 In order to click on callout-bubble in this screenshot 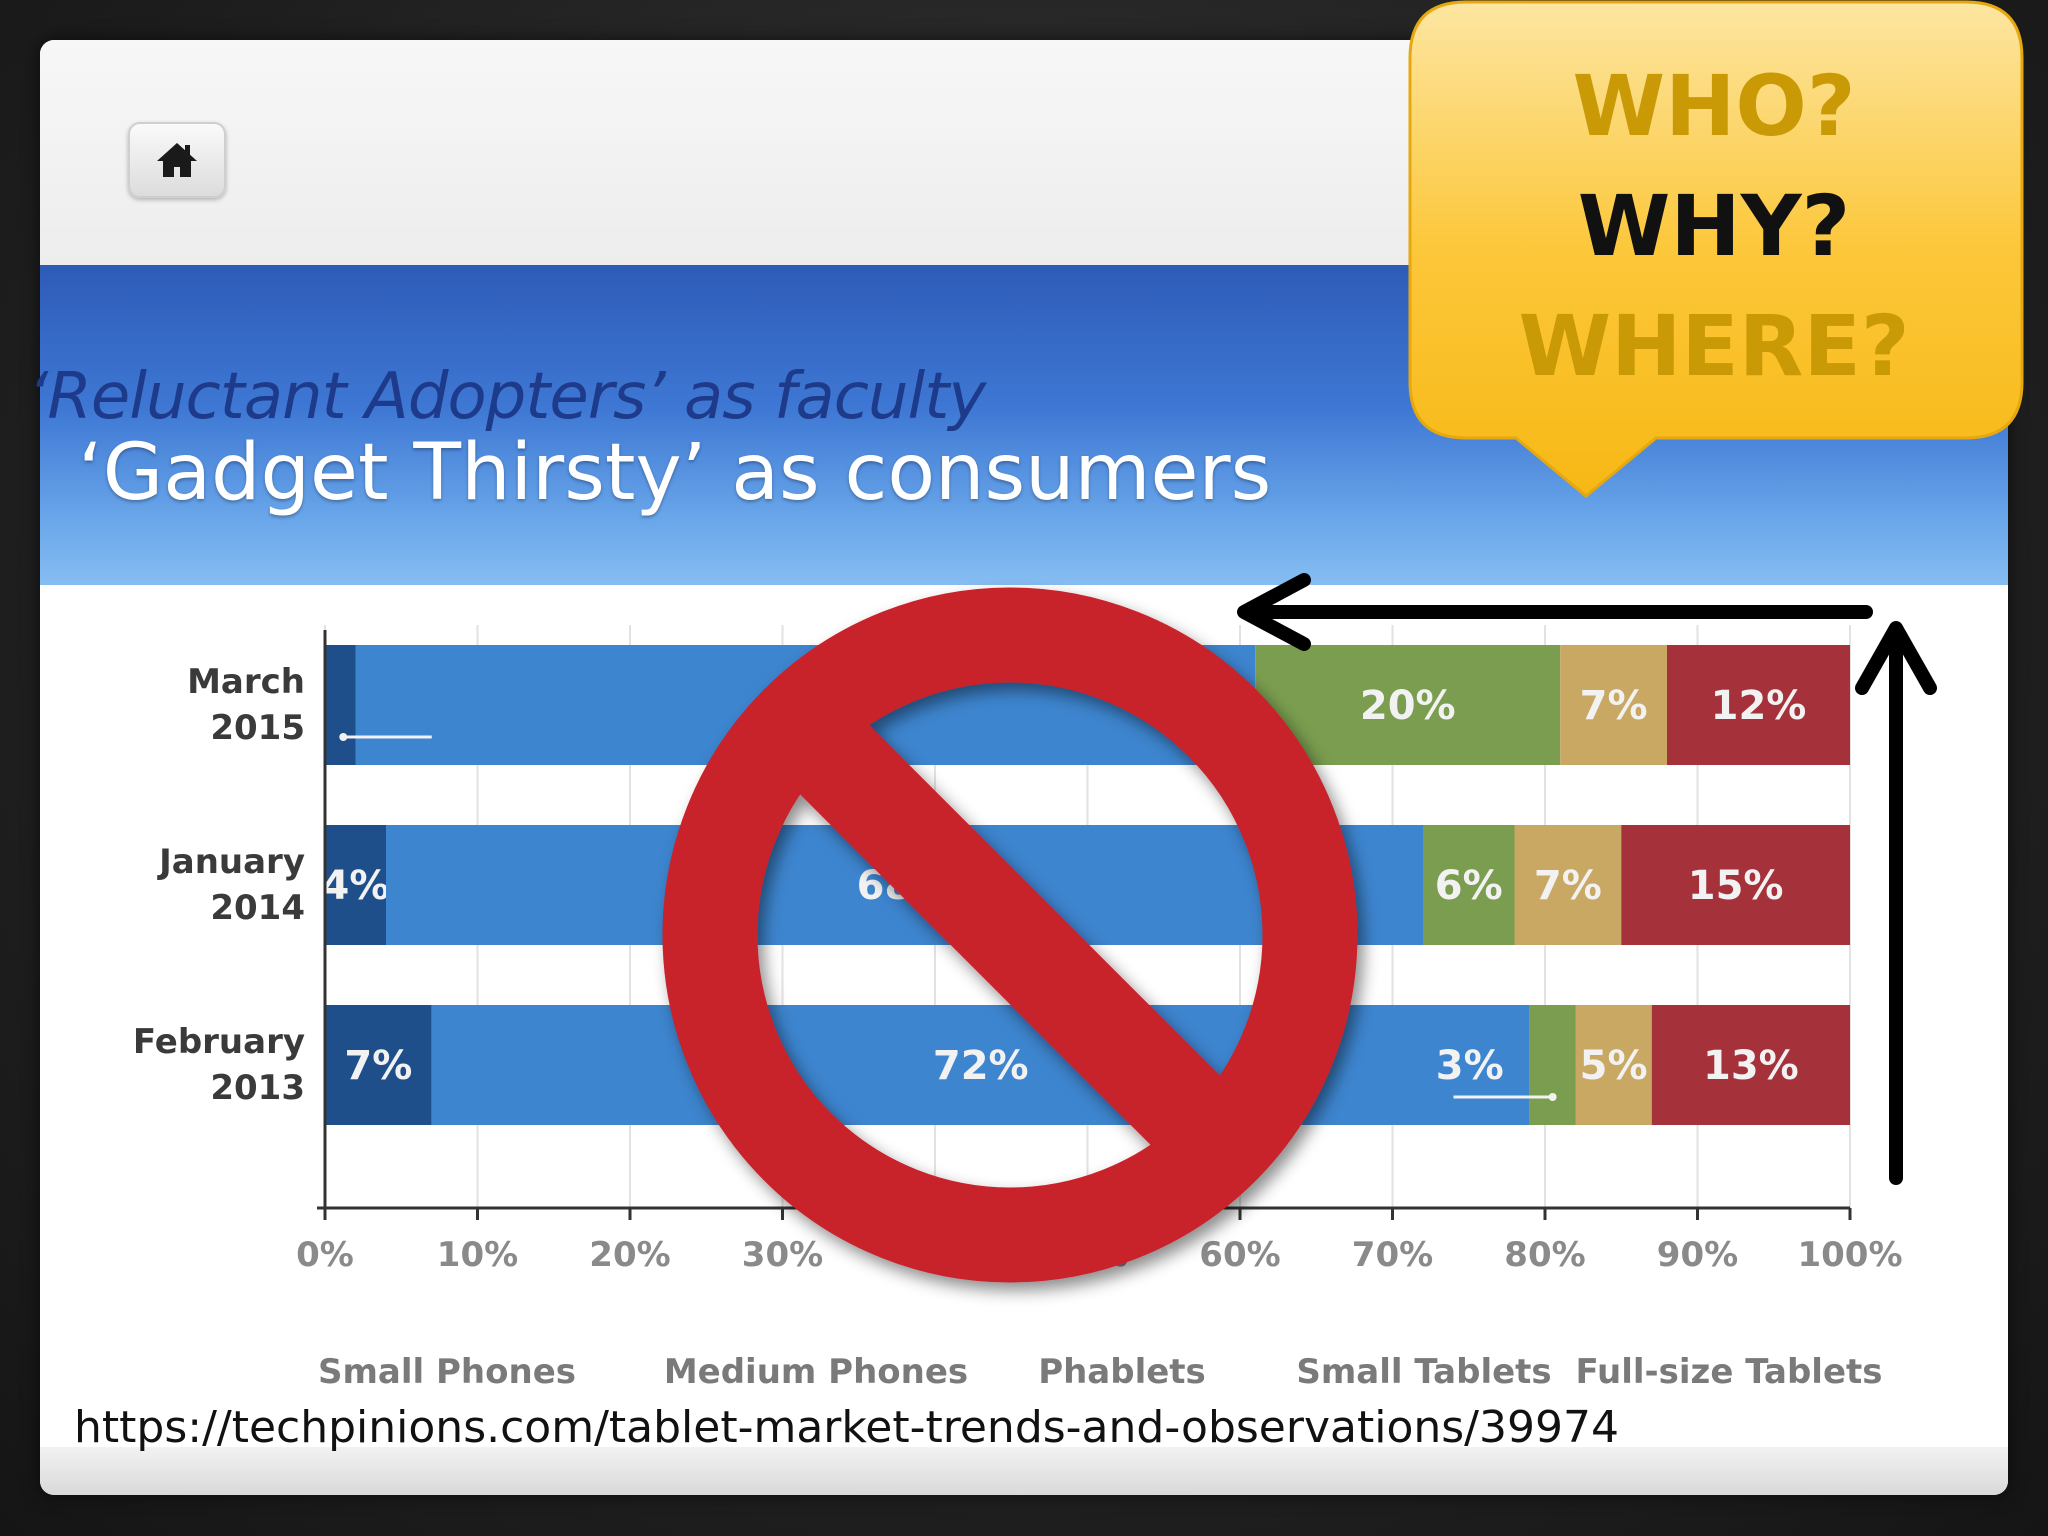, I will do `click(1716, 249)`.